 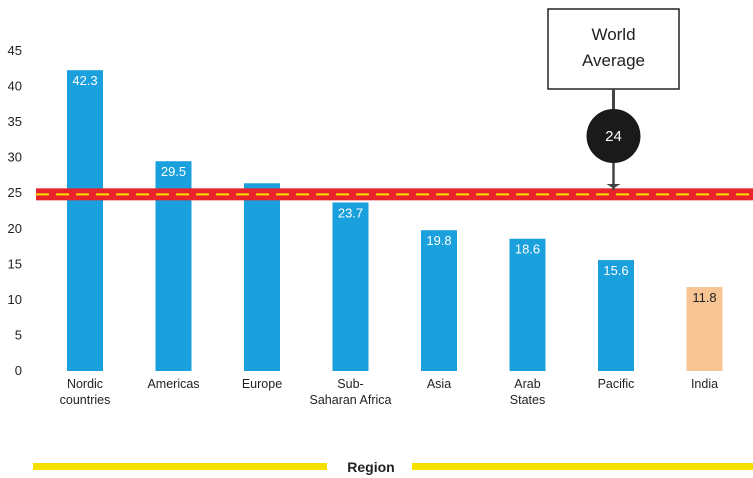 What do you see at coordinates (351, 400) in the screenshot?
I see `x-category-label: Saharan Africa` at bounding box center [351, 400].